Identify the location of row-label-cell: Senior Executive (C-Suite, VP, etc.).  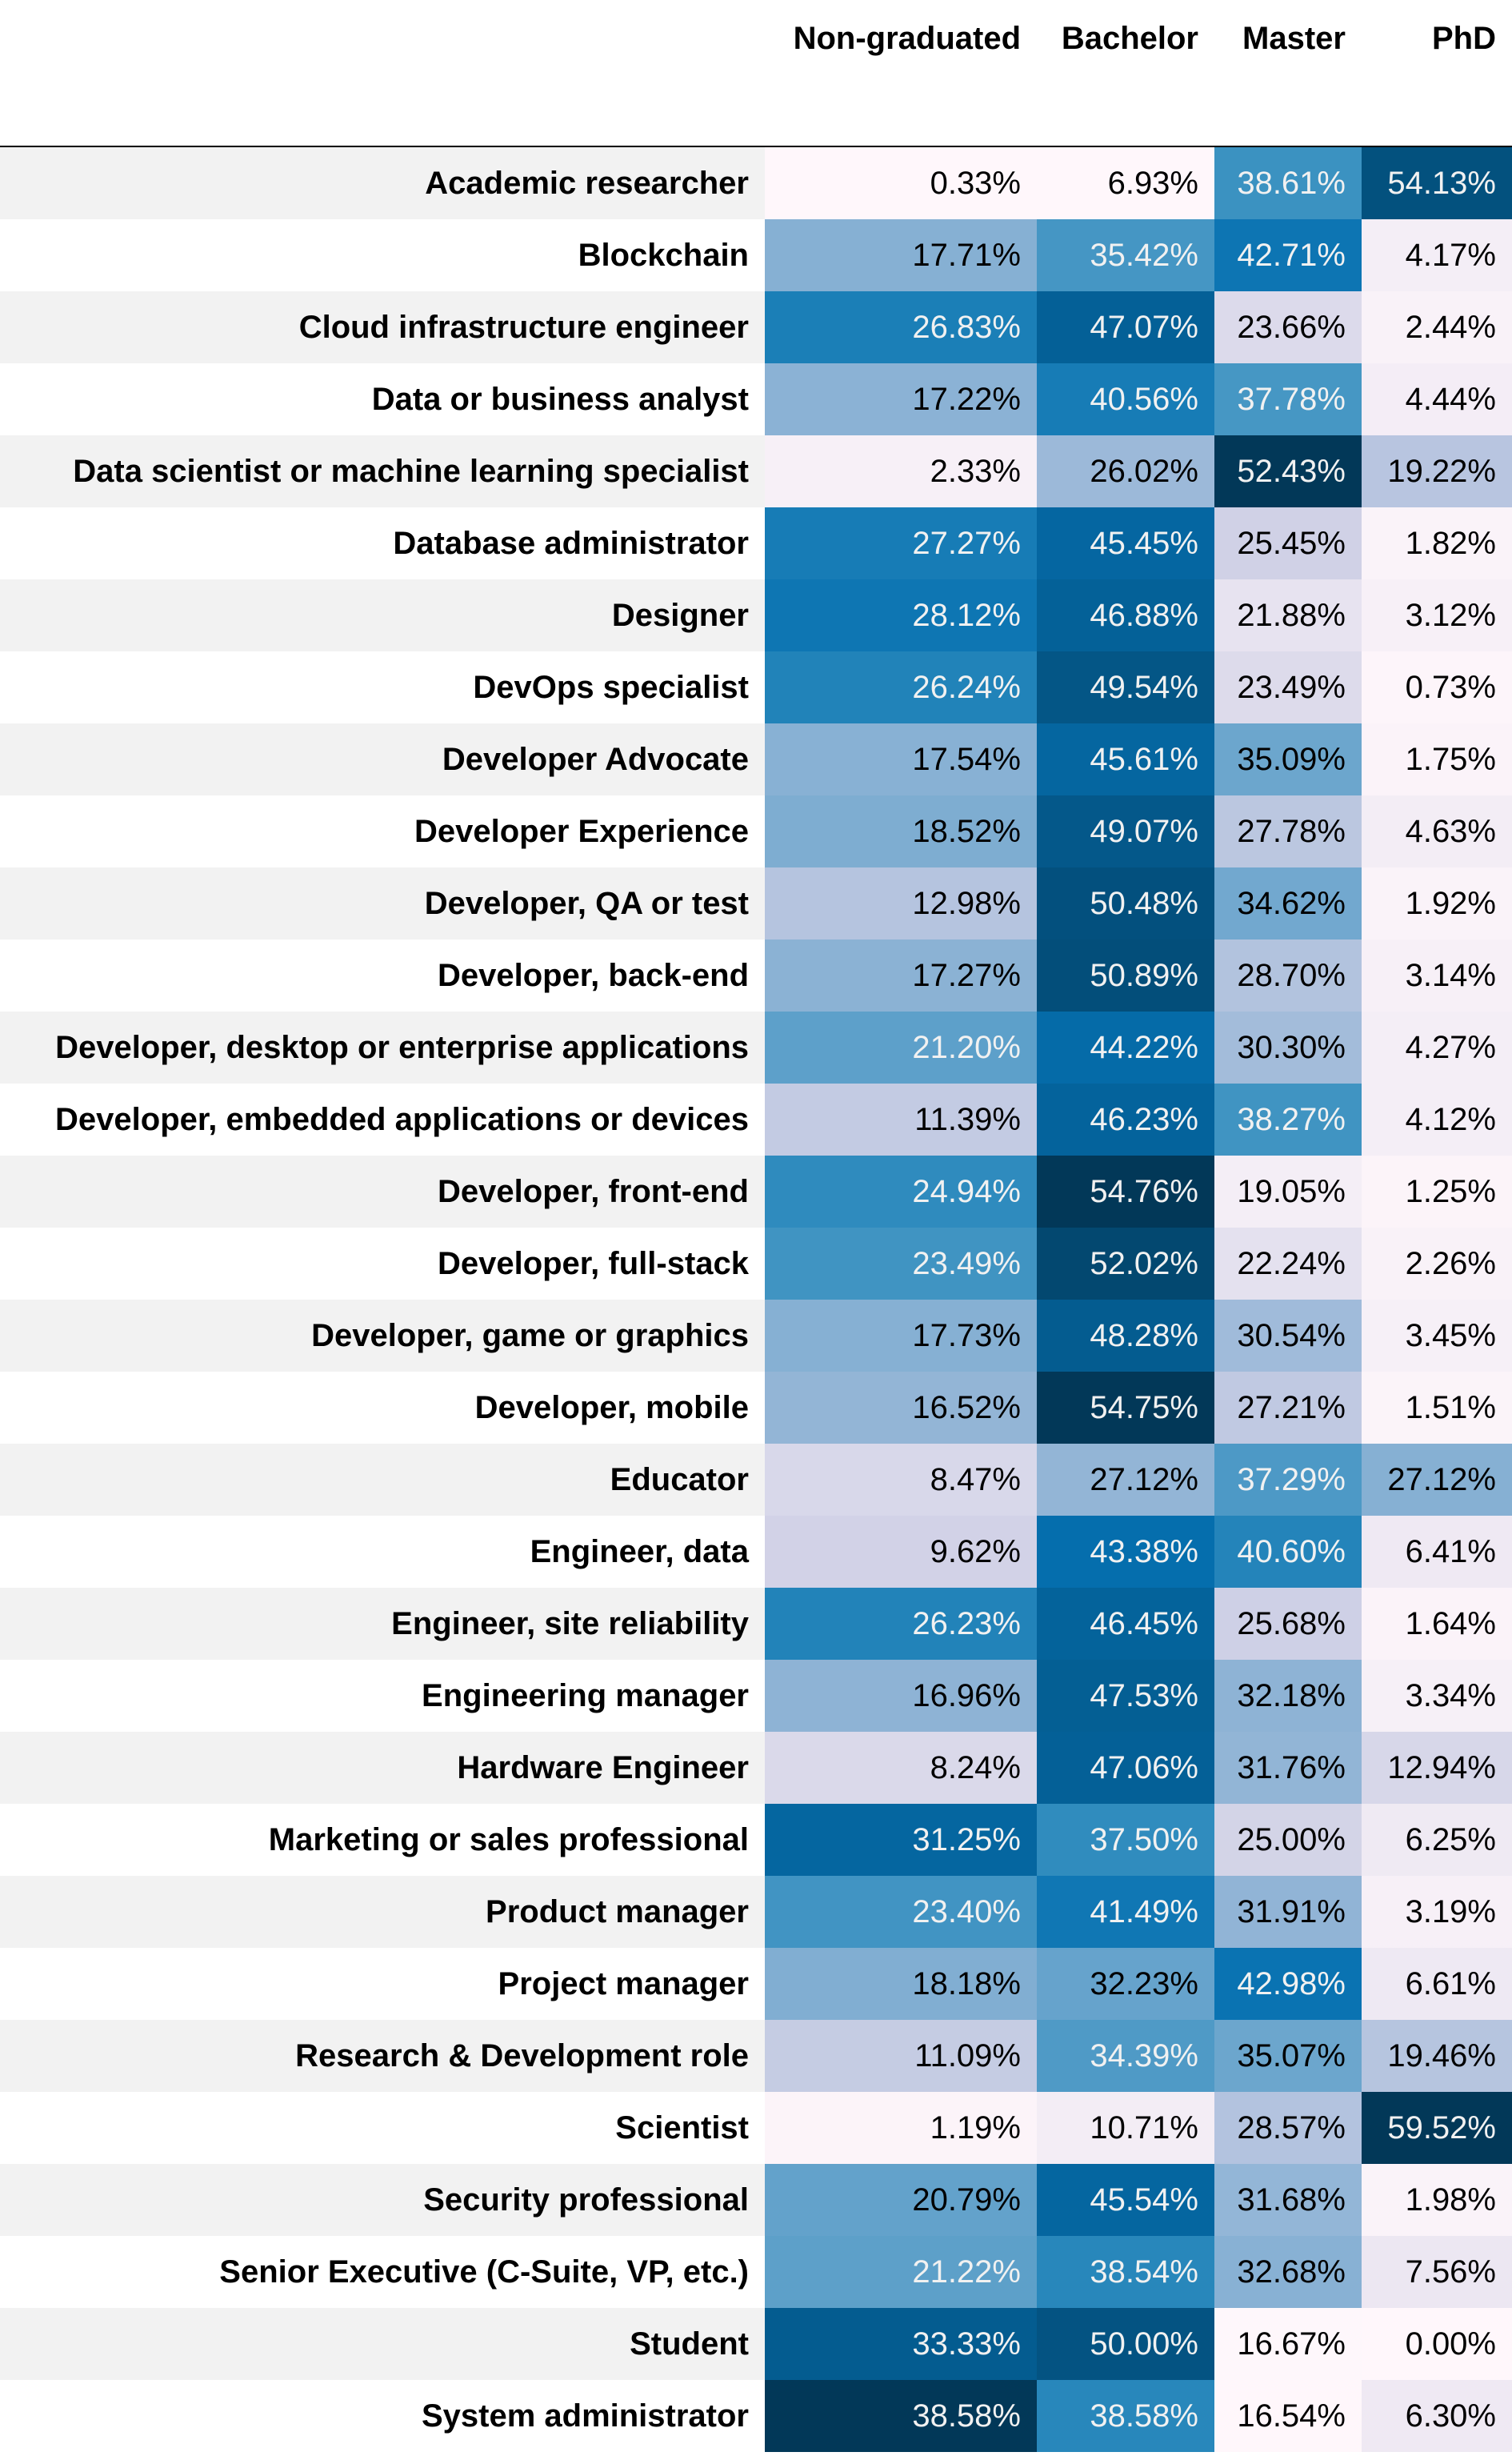
(382, 2272).